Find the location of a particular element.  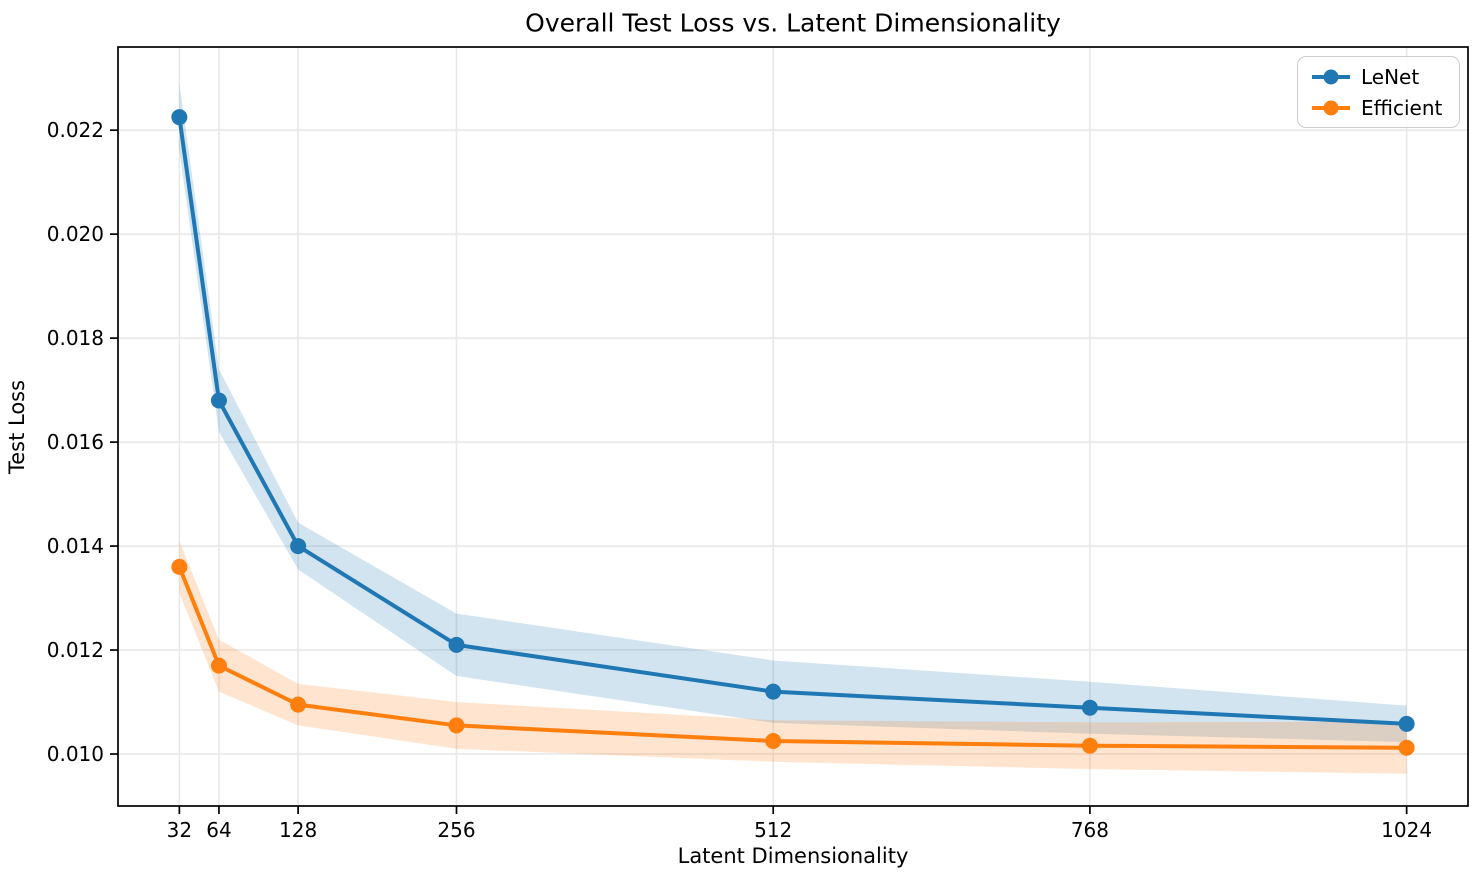

legend-item-efficient: Efficient is located at coordinates (1378, 107).